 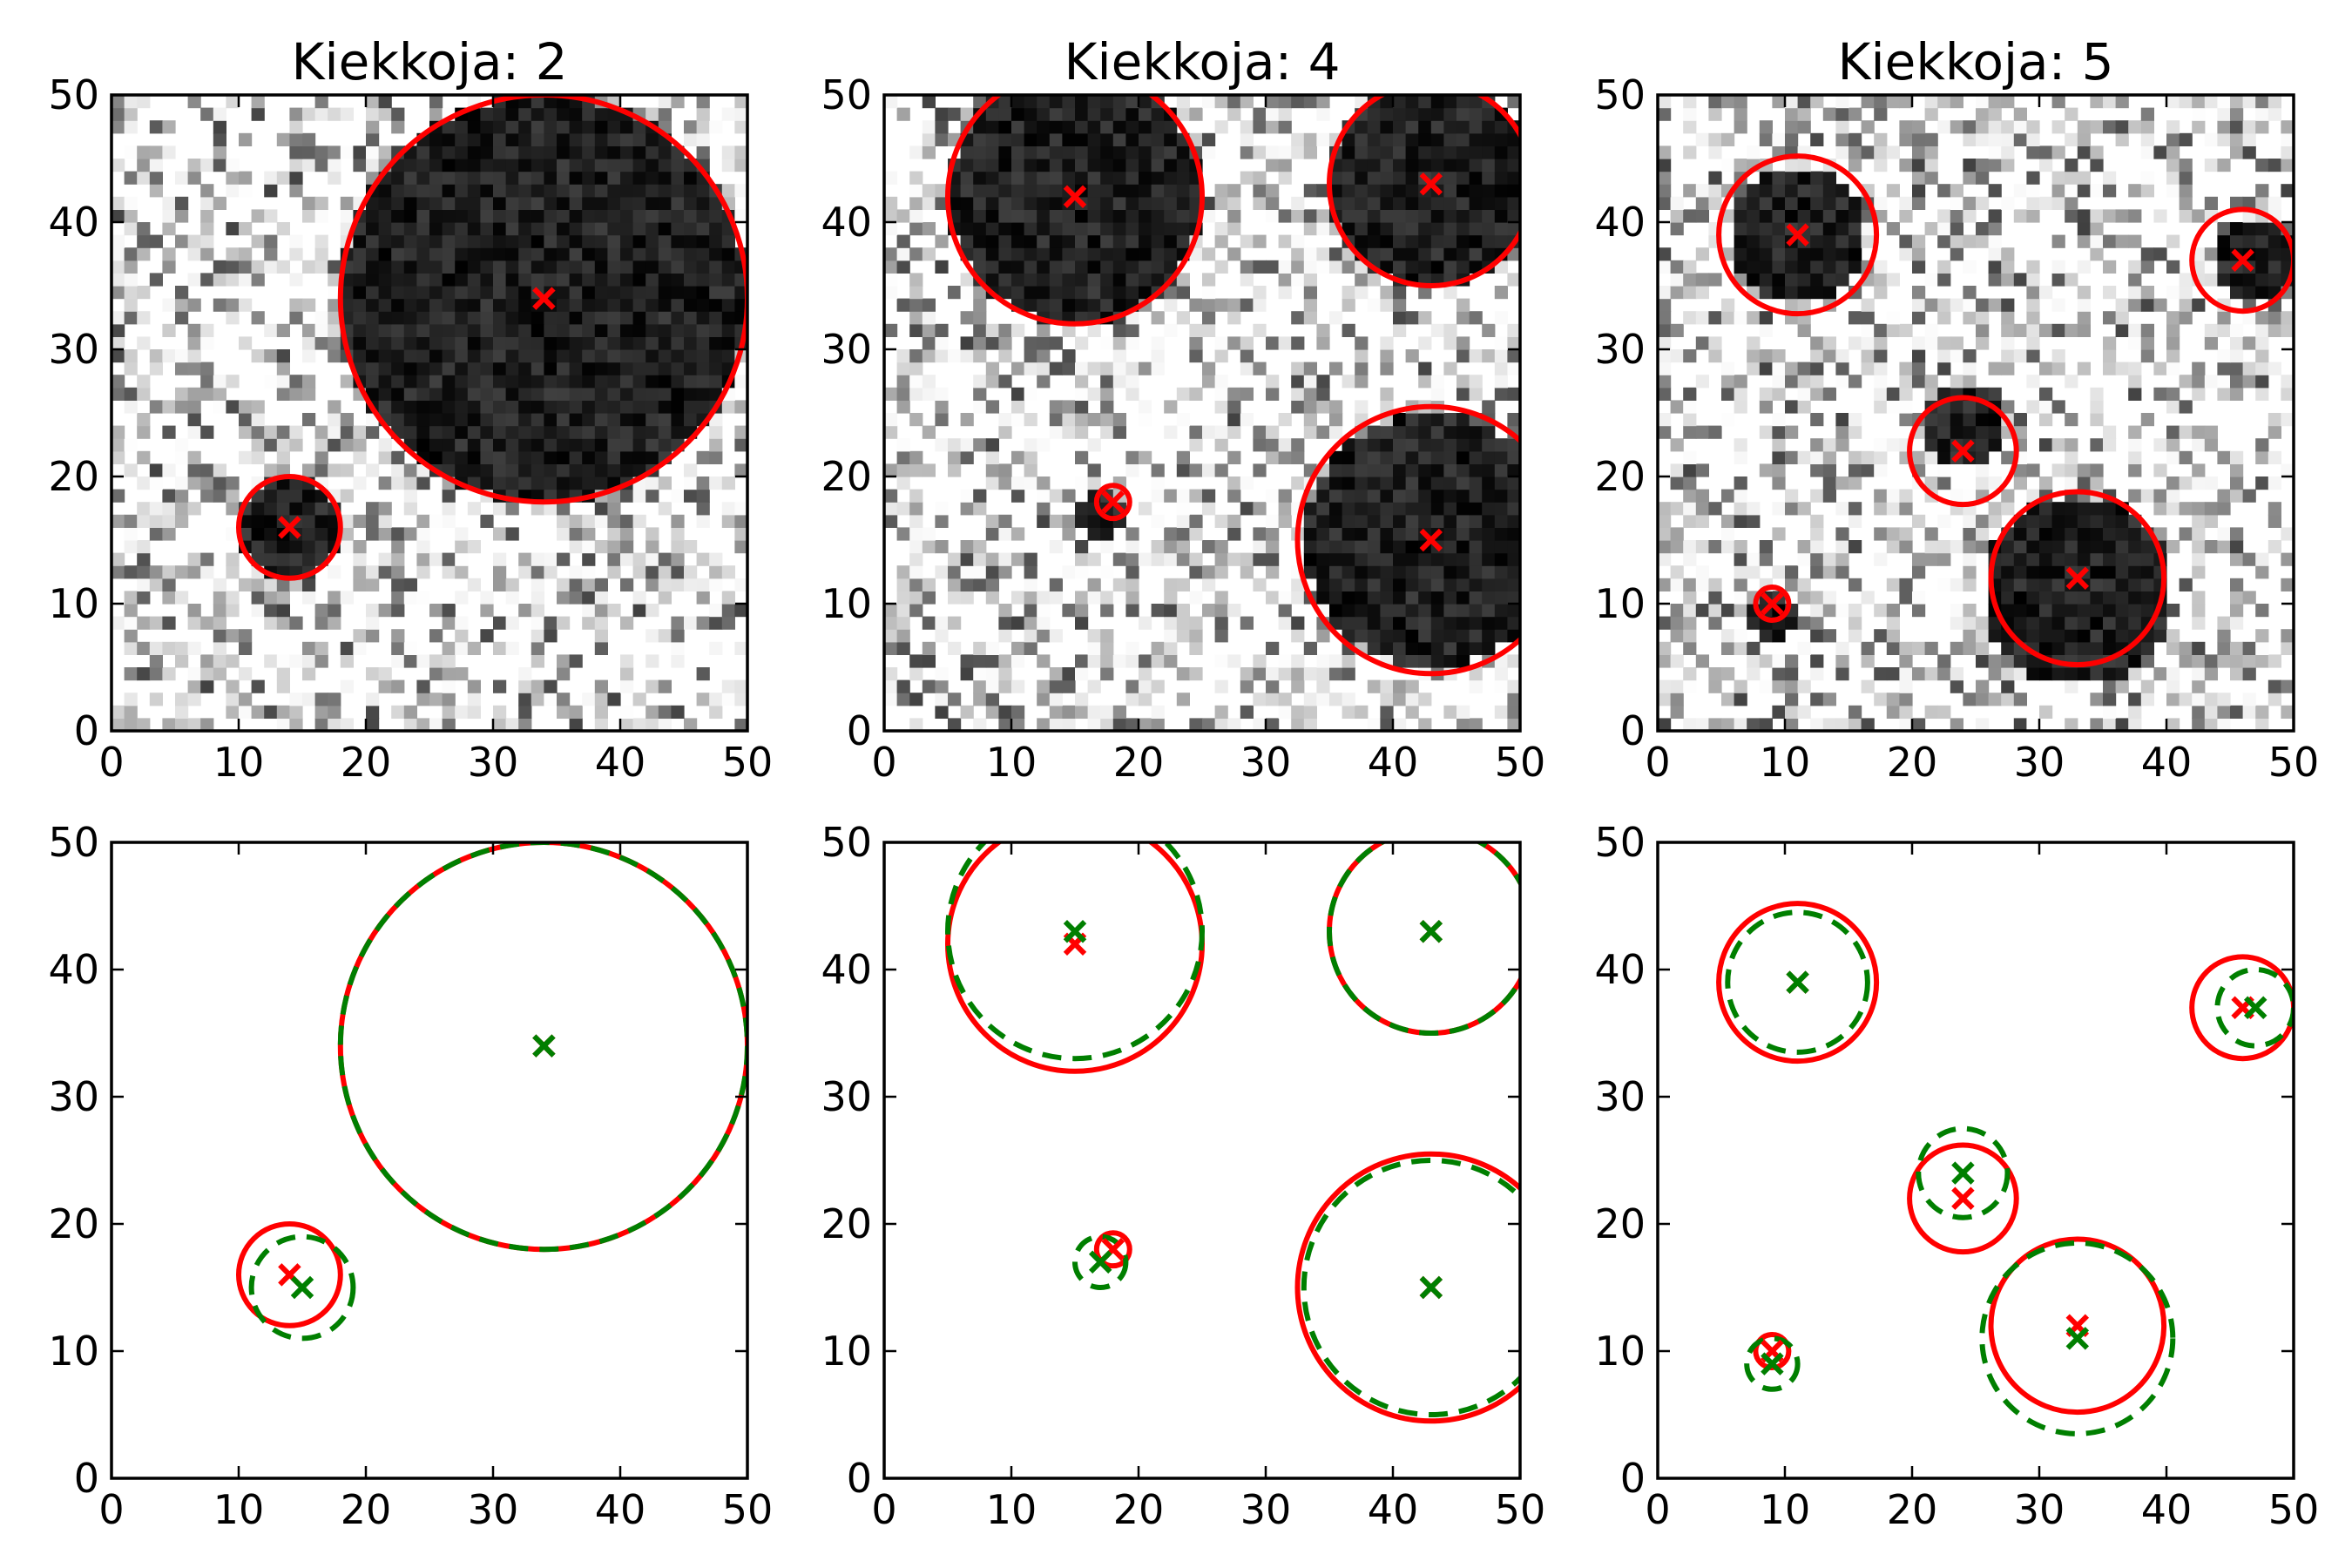 What do you see at coordinates (748, 762) in the screenshot?
I see `x-tick-label: 50` at bounding box center [748, 762].